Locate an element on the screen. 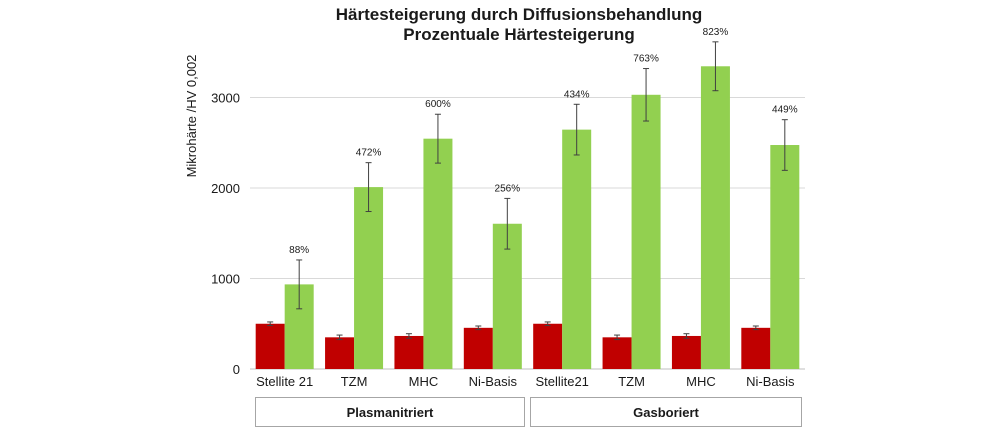 The image size is (1000, 434). data-label: 256% is located at coordinates (508, 188).